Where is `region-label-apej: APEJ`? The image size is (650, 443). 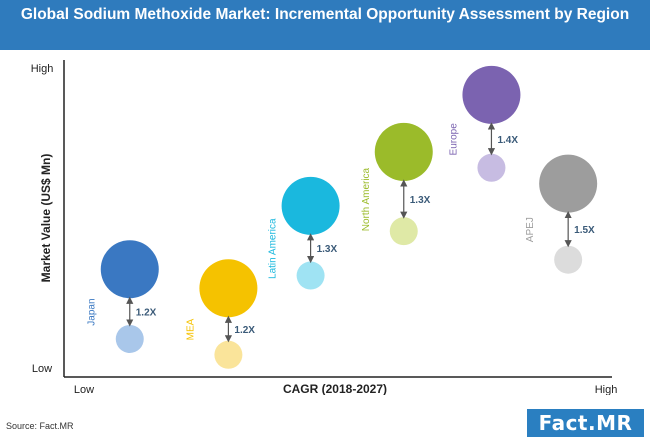 region-label-apej: APEJ is located at coordinates (530, 229).